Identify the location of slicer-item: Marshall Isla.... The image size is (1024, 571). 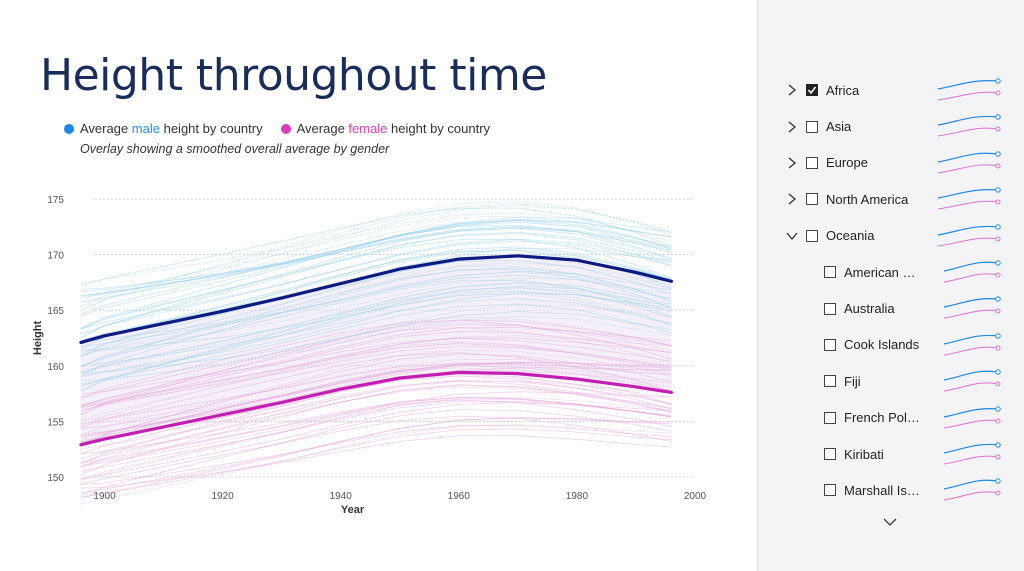
(890, 490).